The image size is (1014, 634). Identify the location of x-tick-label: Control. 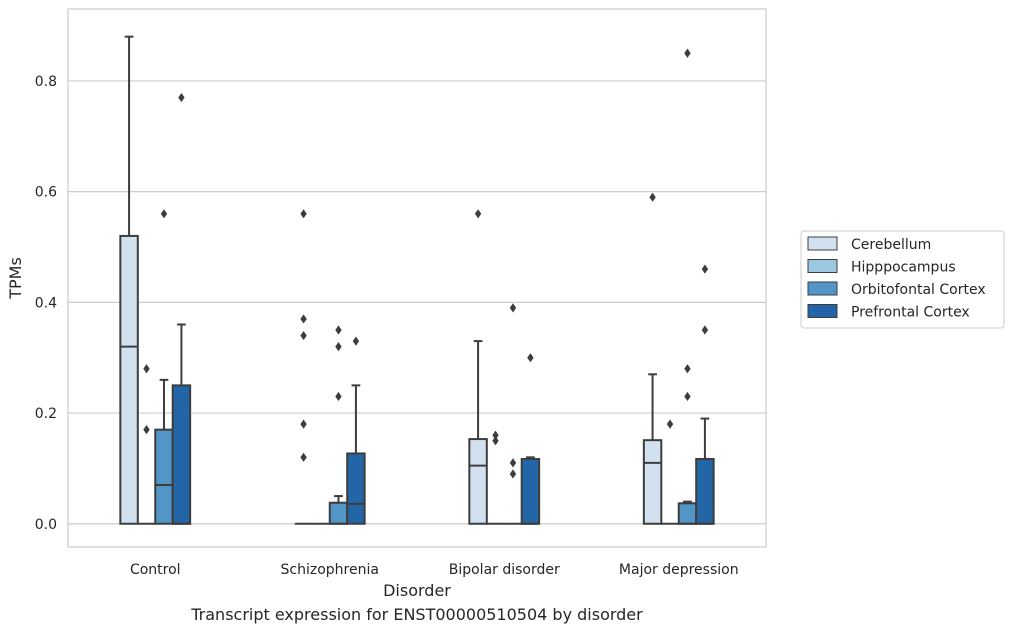
(155, 570).